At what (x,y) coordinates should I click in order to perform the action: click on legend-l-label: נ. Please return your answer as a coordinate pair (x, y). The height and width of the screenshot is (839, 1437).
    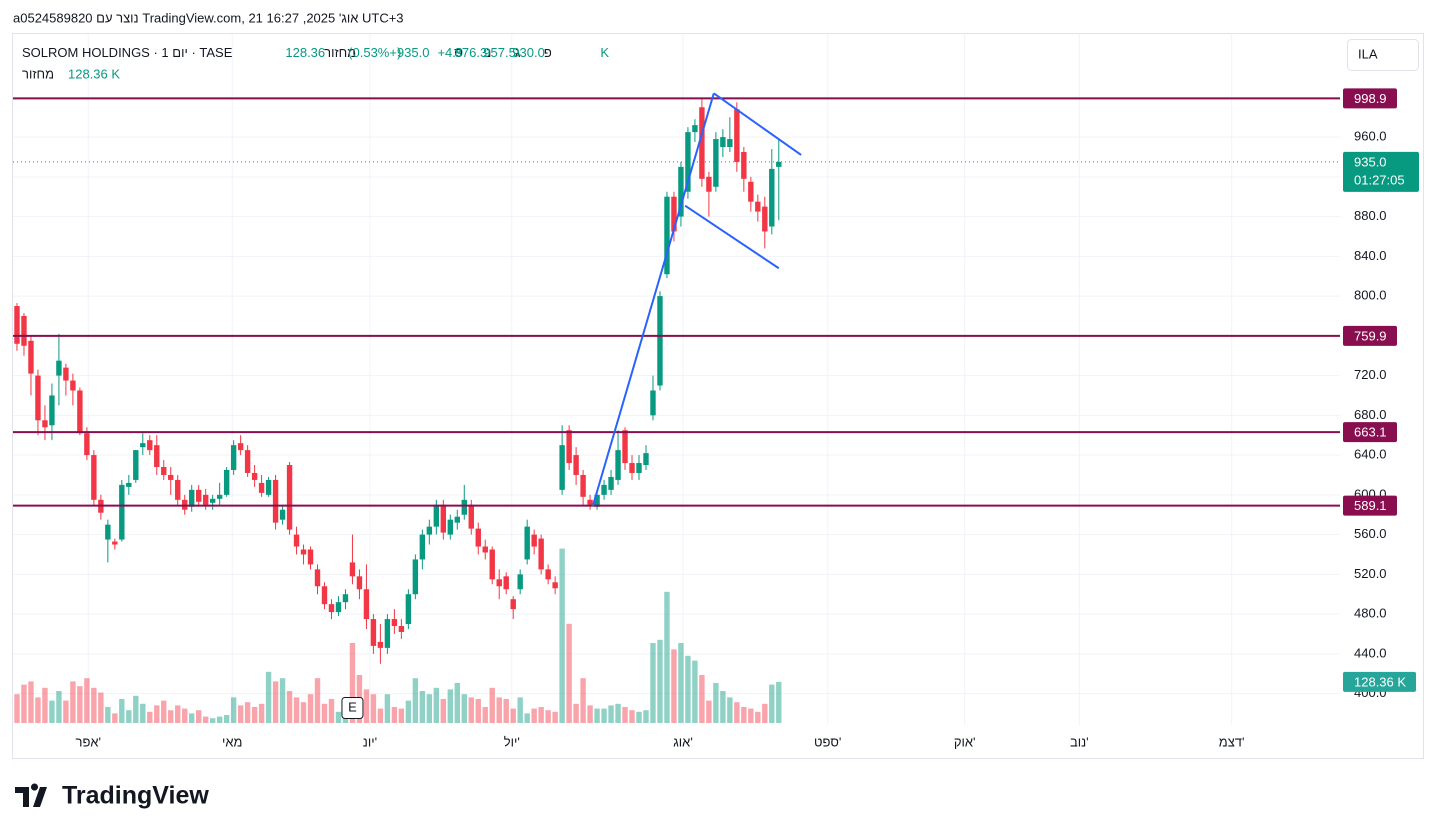
    Looking at the image, I should click on (488, 52).